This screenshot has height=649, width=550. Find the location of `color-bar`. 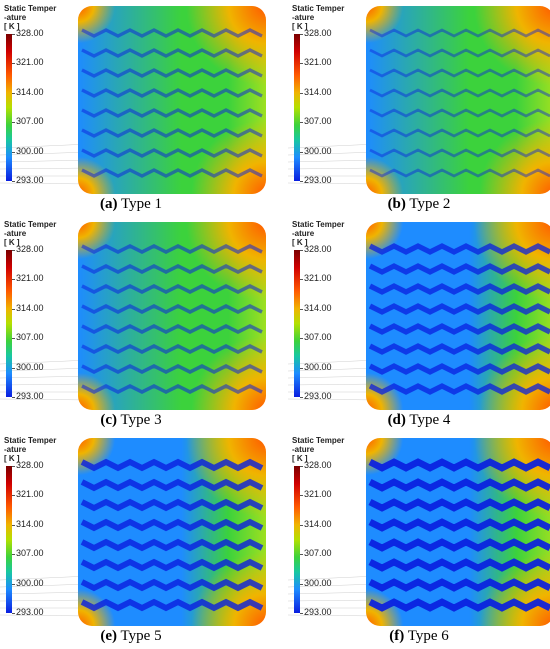

color-bar is located at coordinates (9, 539).